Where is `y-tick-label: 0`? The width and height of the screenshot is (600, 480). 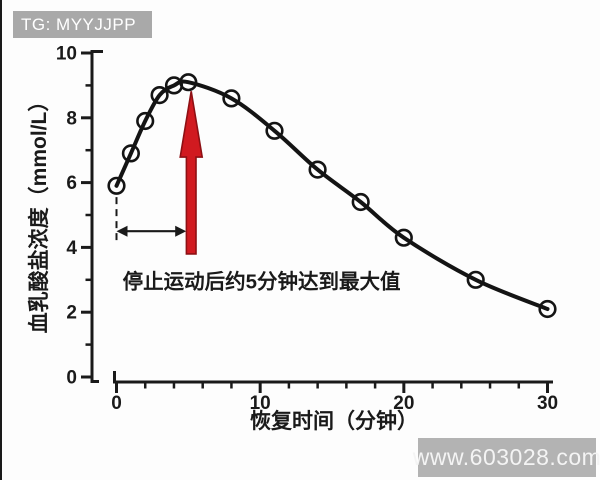 y-tick-label: 0 is located at coordinates (71, 378).